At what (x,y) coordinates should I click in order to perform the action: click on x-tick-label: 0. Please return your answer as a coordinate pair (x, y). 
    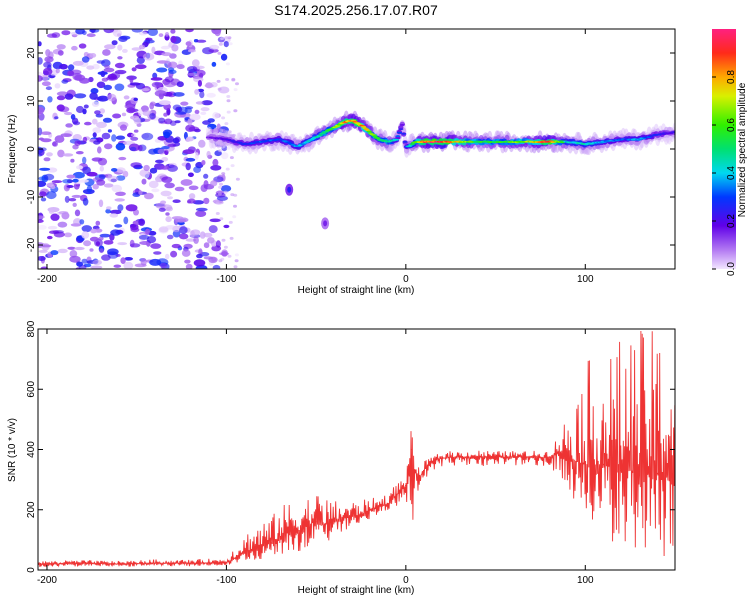
    Looking at the image, I should click on (406, 279).